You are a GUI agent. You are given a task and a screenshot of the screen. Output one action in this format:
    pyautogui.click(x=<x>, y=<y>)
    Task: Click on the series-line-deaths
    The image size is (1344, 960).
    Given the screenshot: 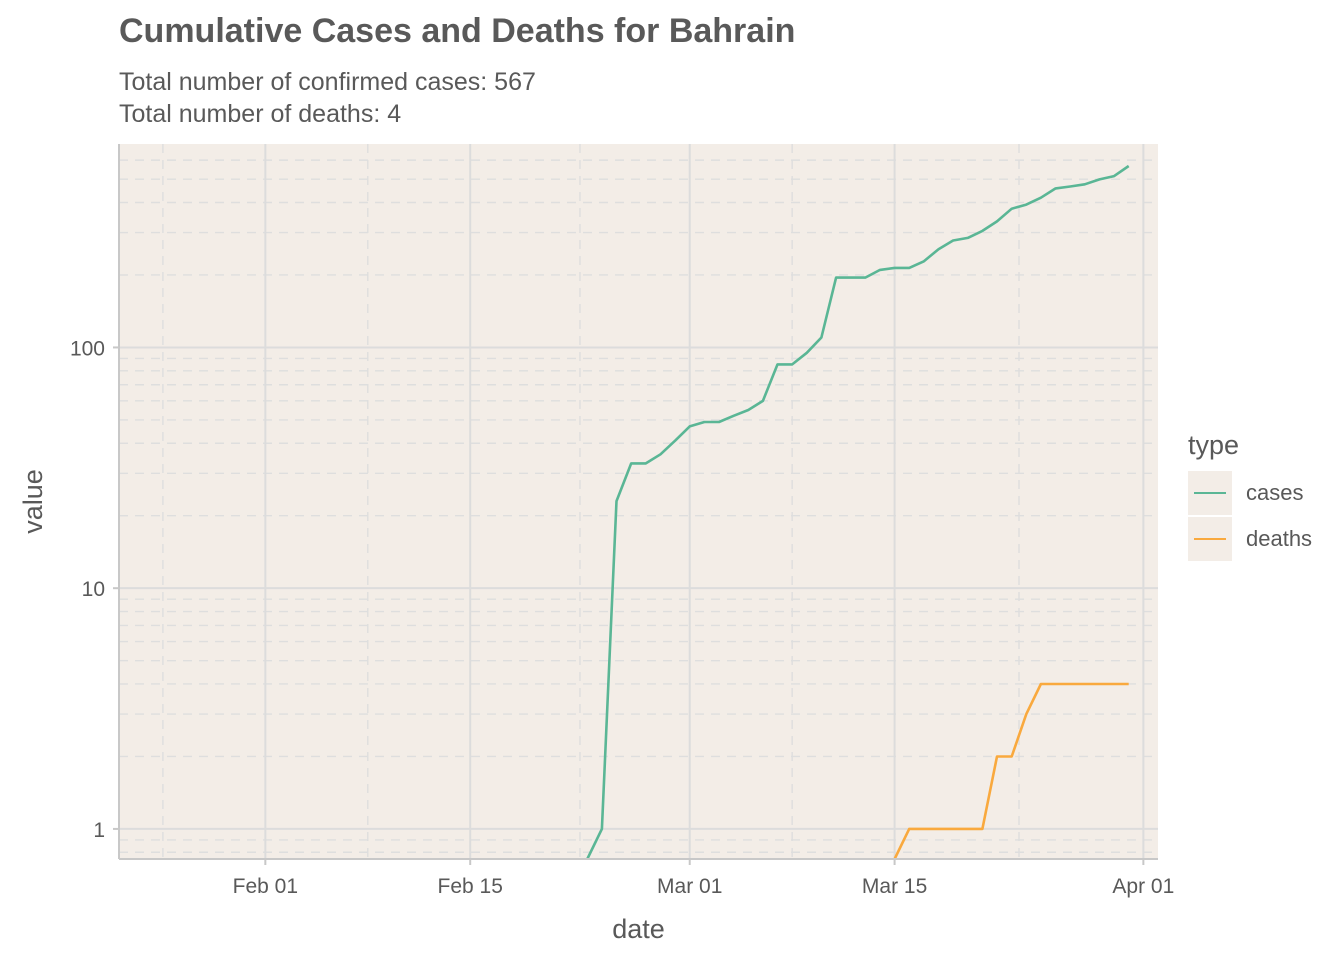 What is the action you would take?
    pyautogui.click(x=1011, y=771)
    